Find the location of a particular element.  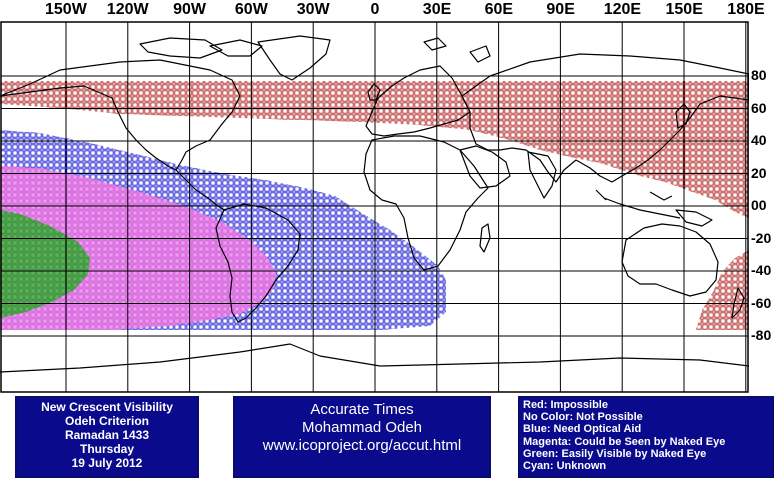

latitude-label: 40 is located at coordinates (759, 140).